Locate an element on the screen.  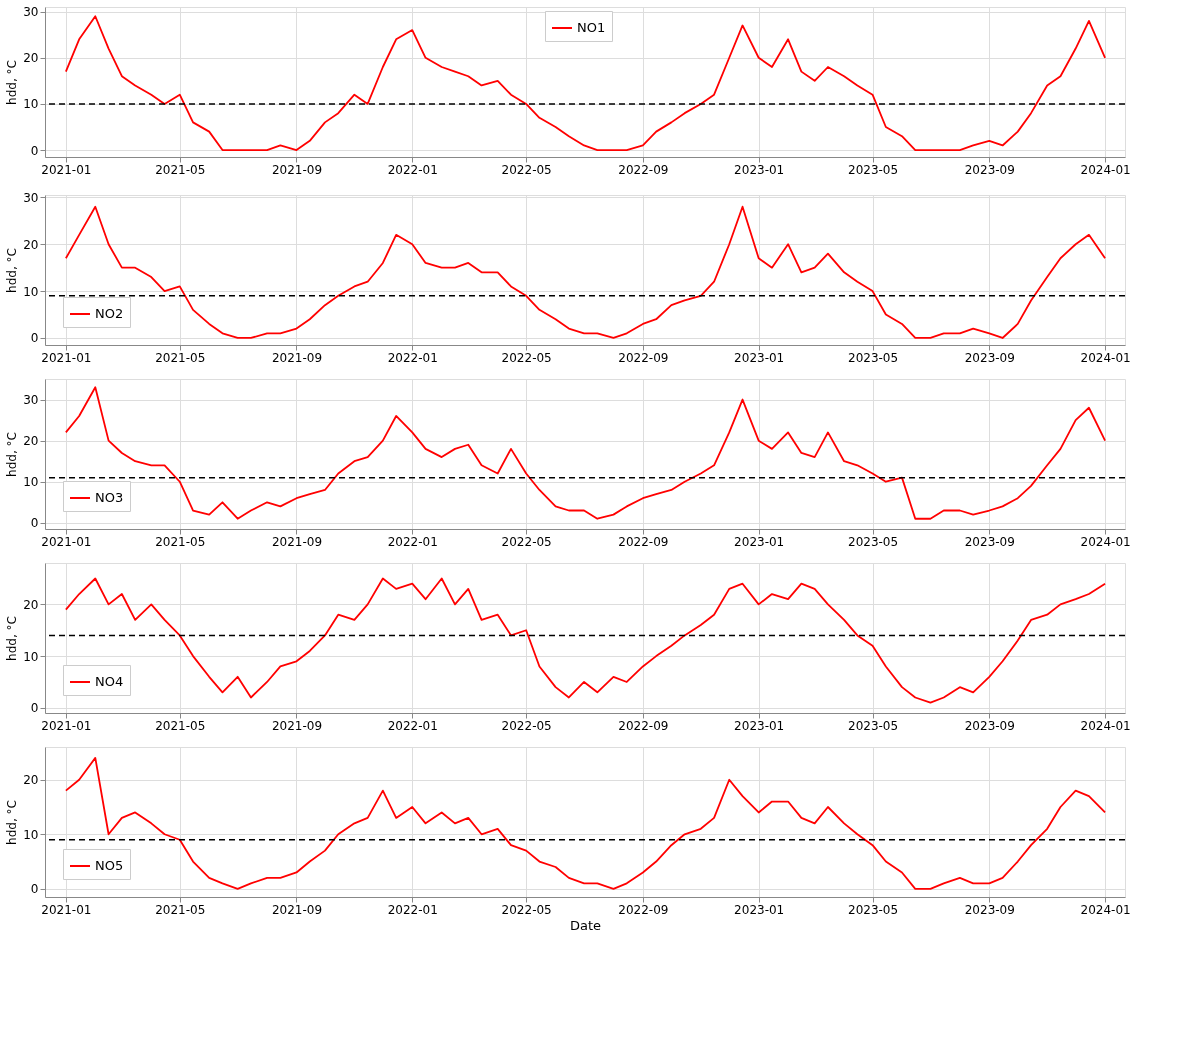
legend-label: NO4 is located at coordinates (109, 681).